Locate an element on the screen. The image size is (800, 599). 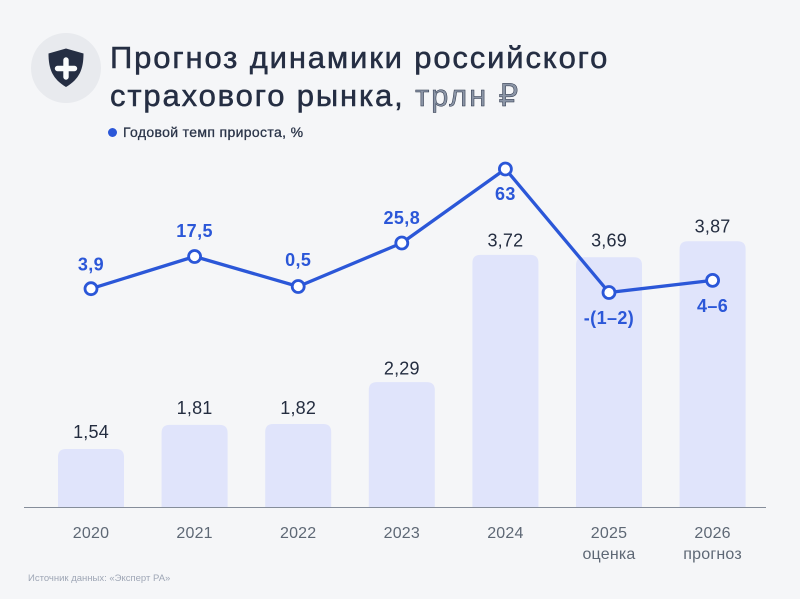
svg-text: 25,8 is located at coordinates (401, 218).